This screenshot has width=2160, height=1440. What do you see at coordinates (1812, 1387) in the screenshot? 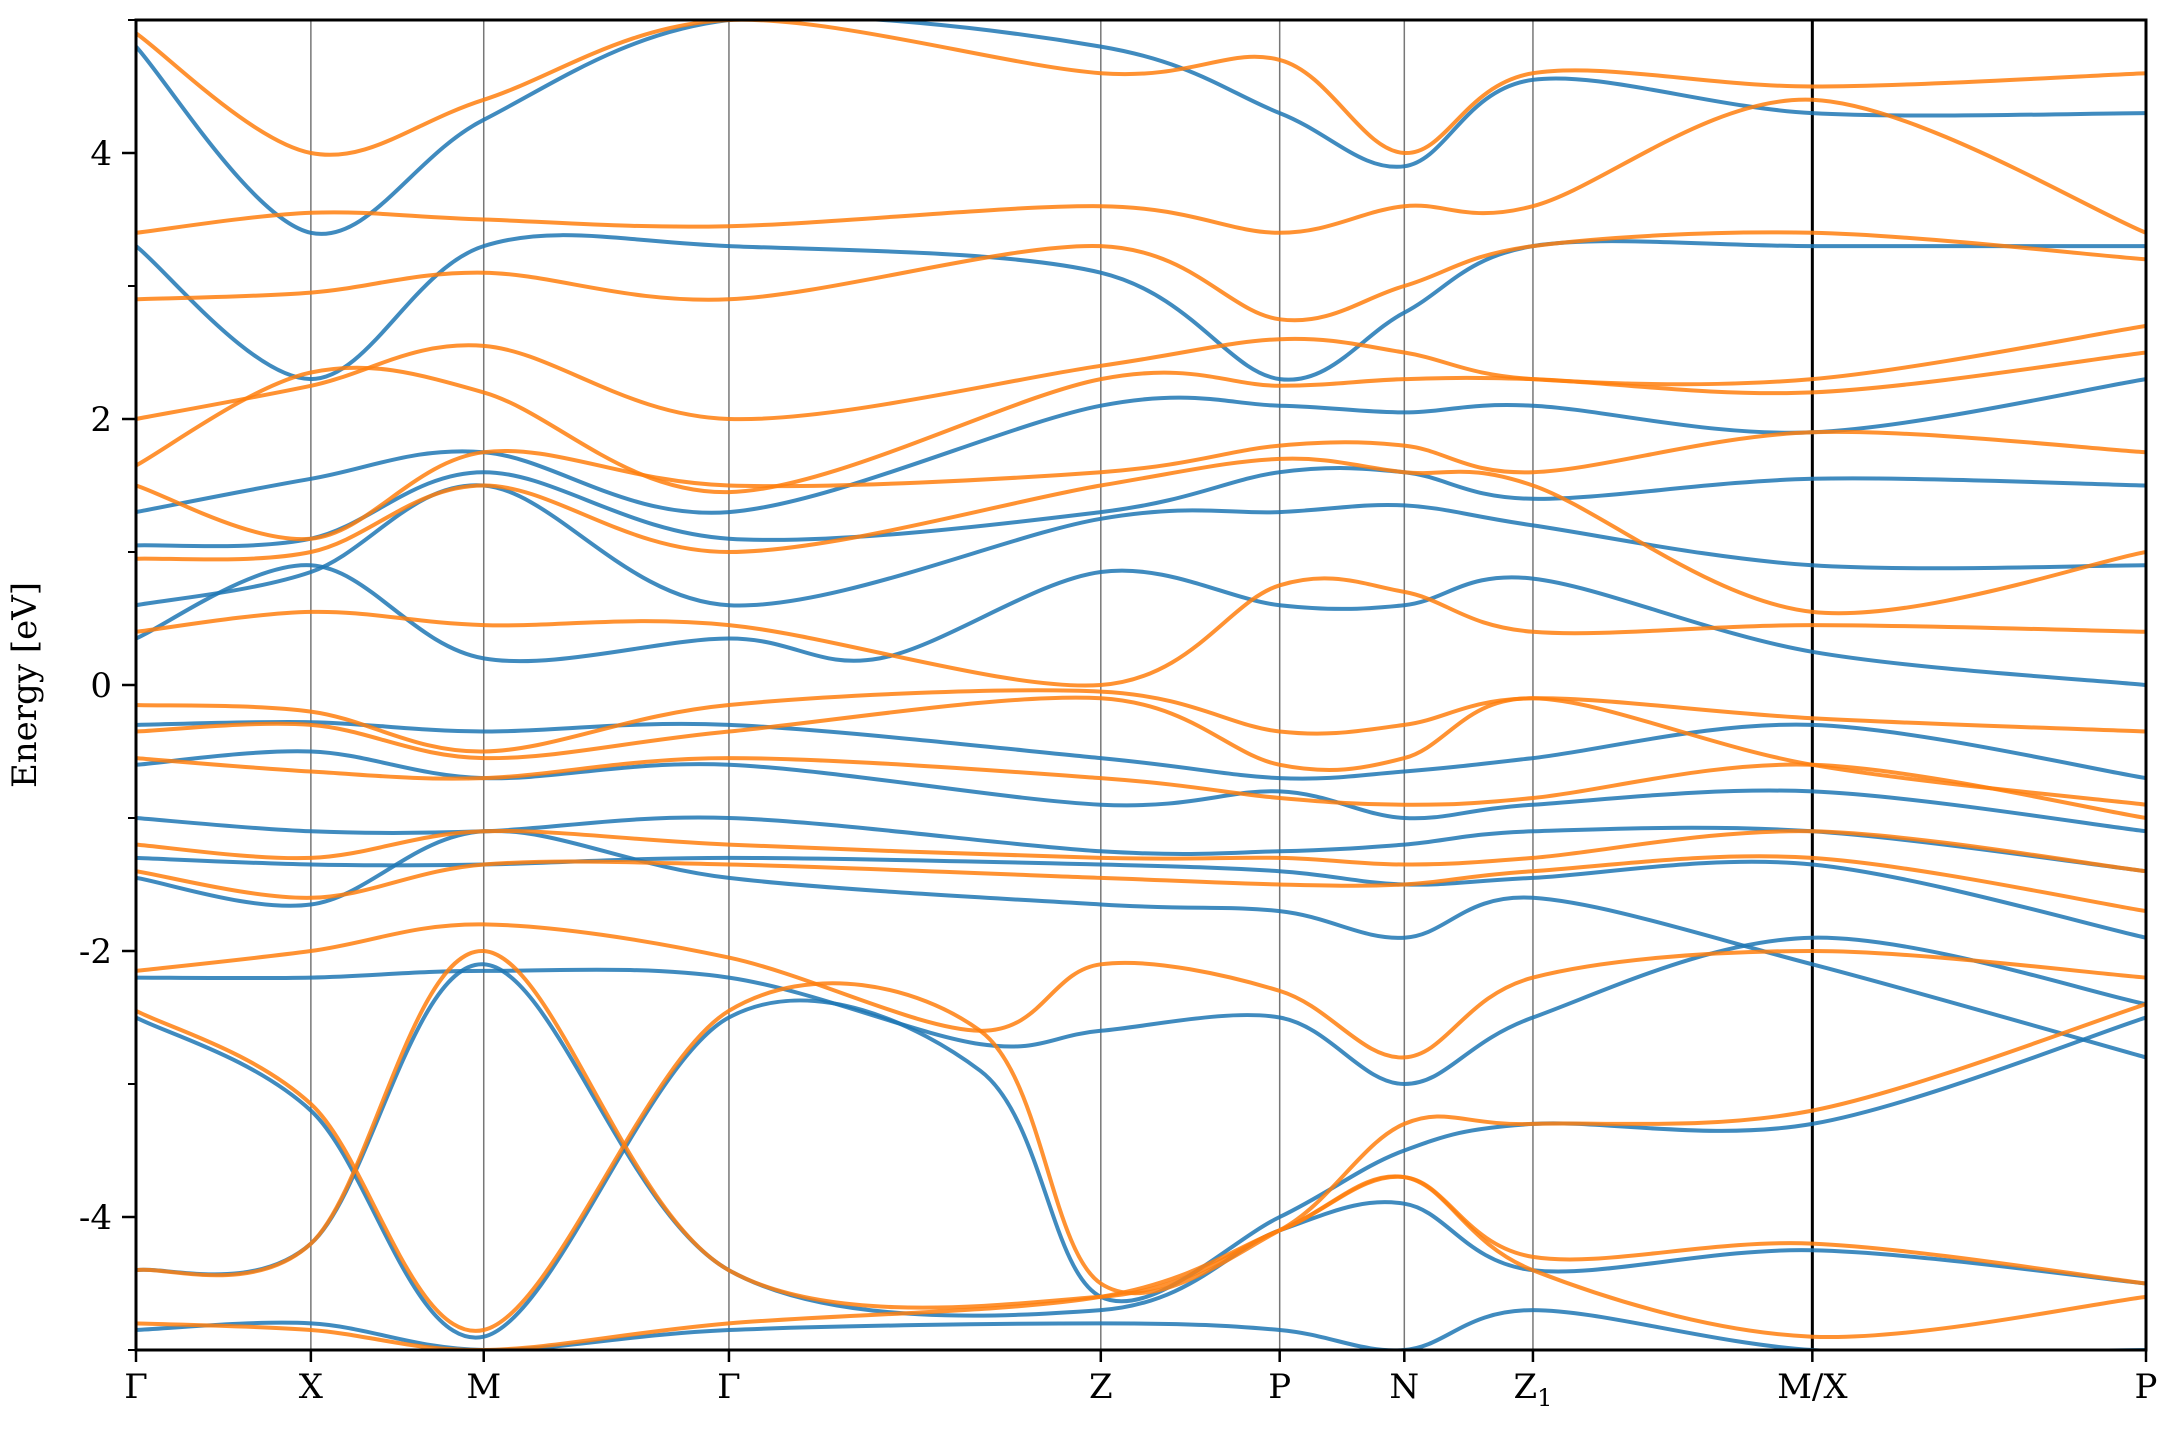
I see `x-tick-label-8: M/X` at bounding box center [1812, 1387].